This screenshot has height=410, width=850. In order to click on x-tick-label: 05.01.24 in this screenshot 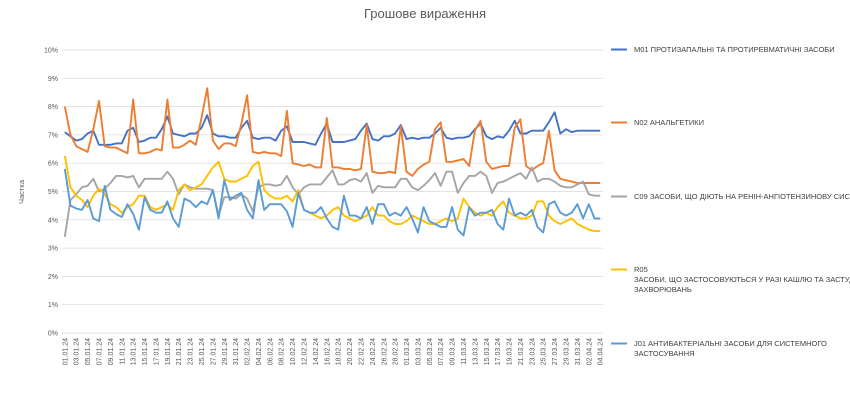, I will do `click(88, 351)`.